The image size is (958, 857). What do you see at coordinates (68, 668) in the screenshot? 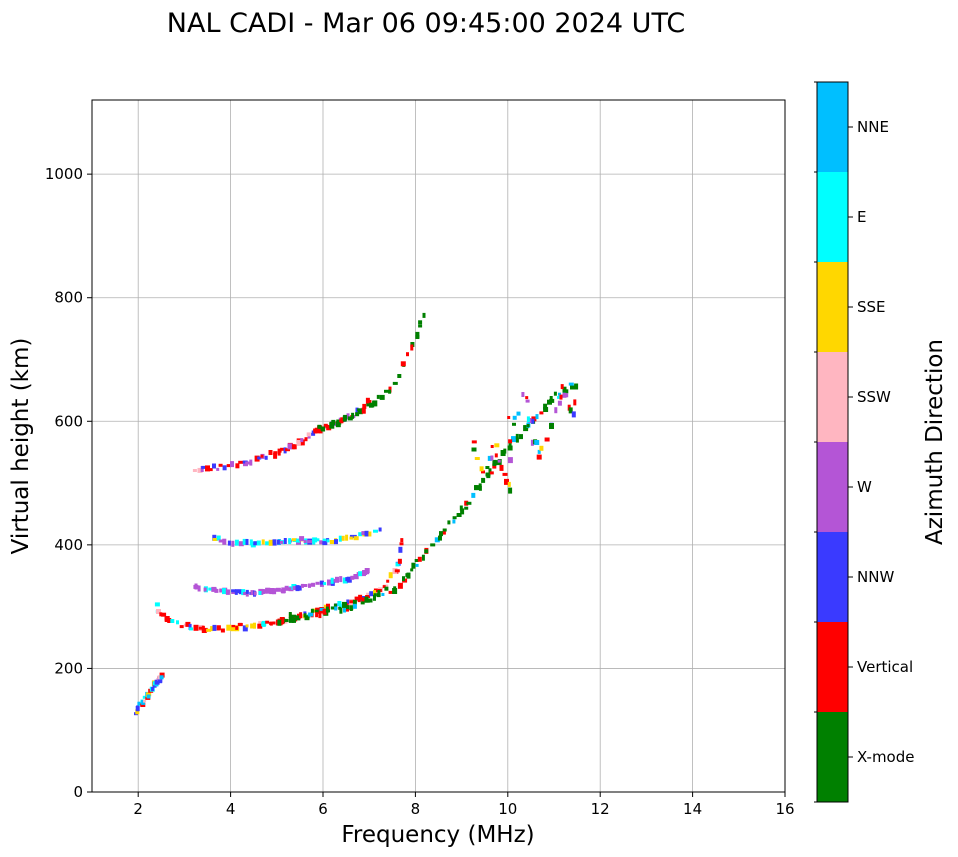
I see `y-tick-label: 200` at bounding box center [68, 668].